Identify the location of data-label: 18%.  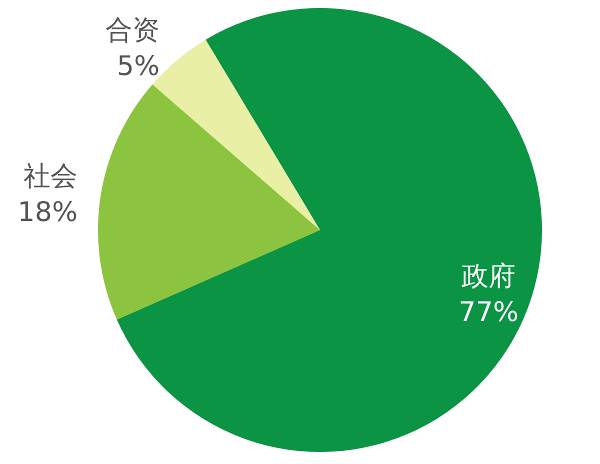
(48, 212).